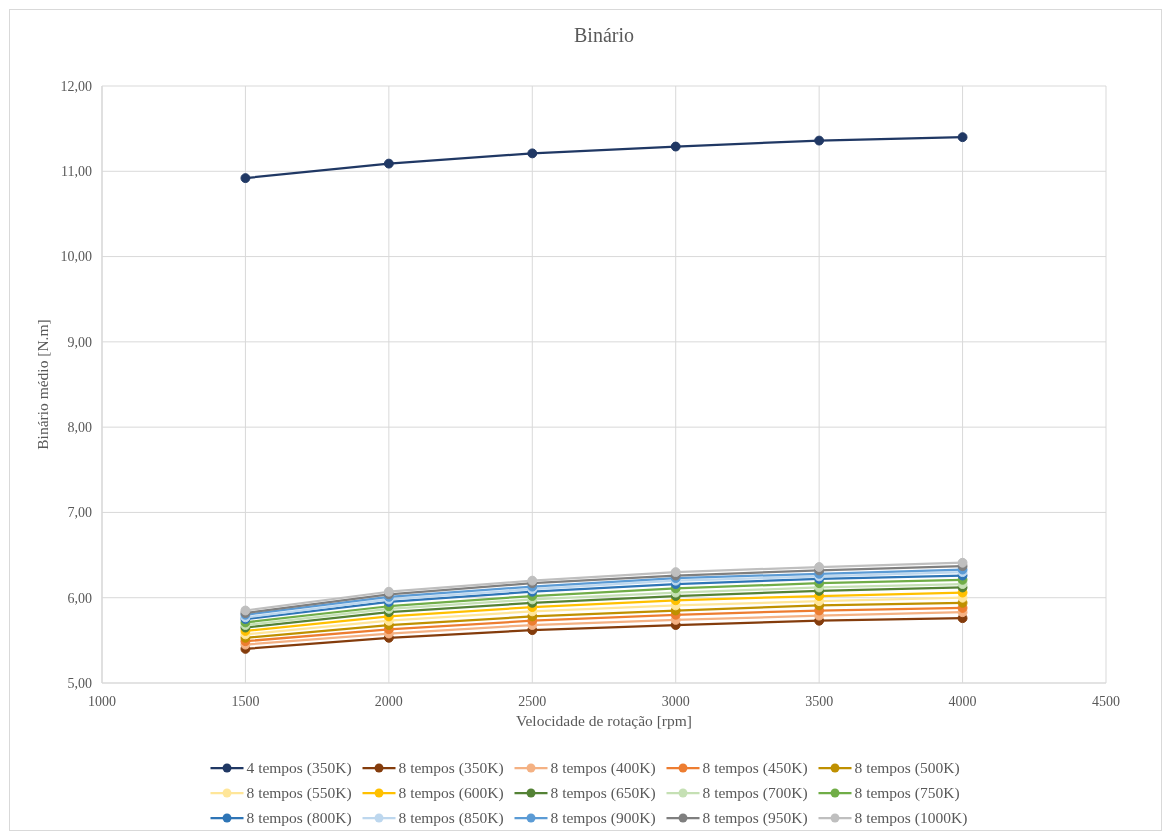 The height and width of the screenshot is (832, 1171). Describe the element at coordinates (603, 793) in the screenshot. I see `legend-label: 8 tempos (650K)` at that location.